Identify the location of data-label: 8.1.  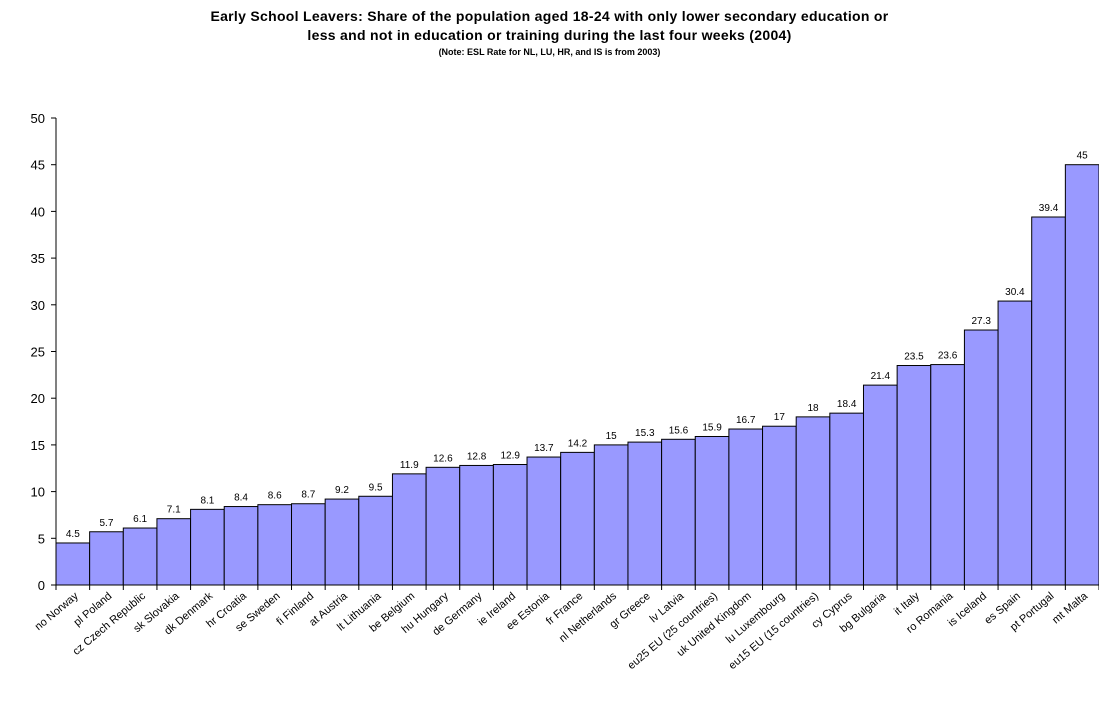
(207, 500).